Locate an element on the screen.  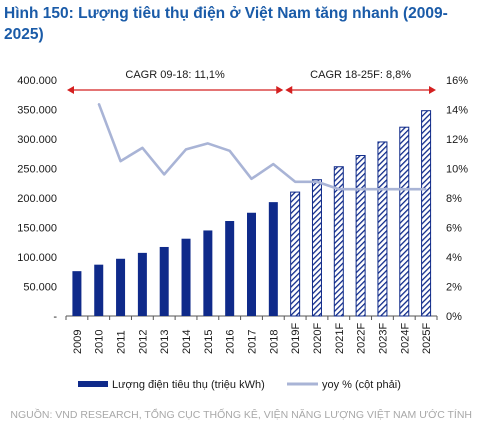
x-tick-label: 2016 is located at coordinates (231, 342).